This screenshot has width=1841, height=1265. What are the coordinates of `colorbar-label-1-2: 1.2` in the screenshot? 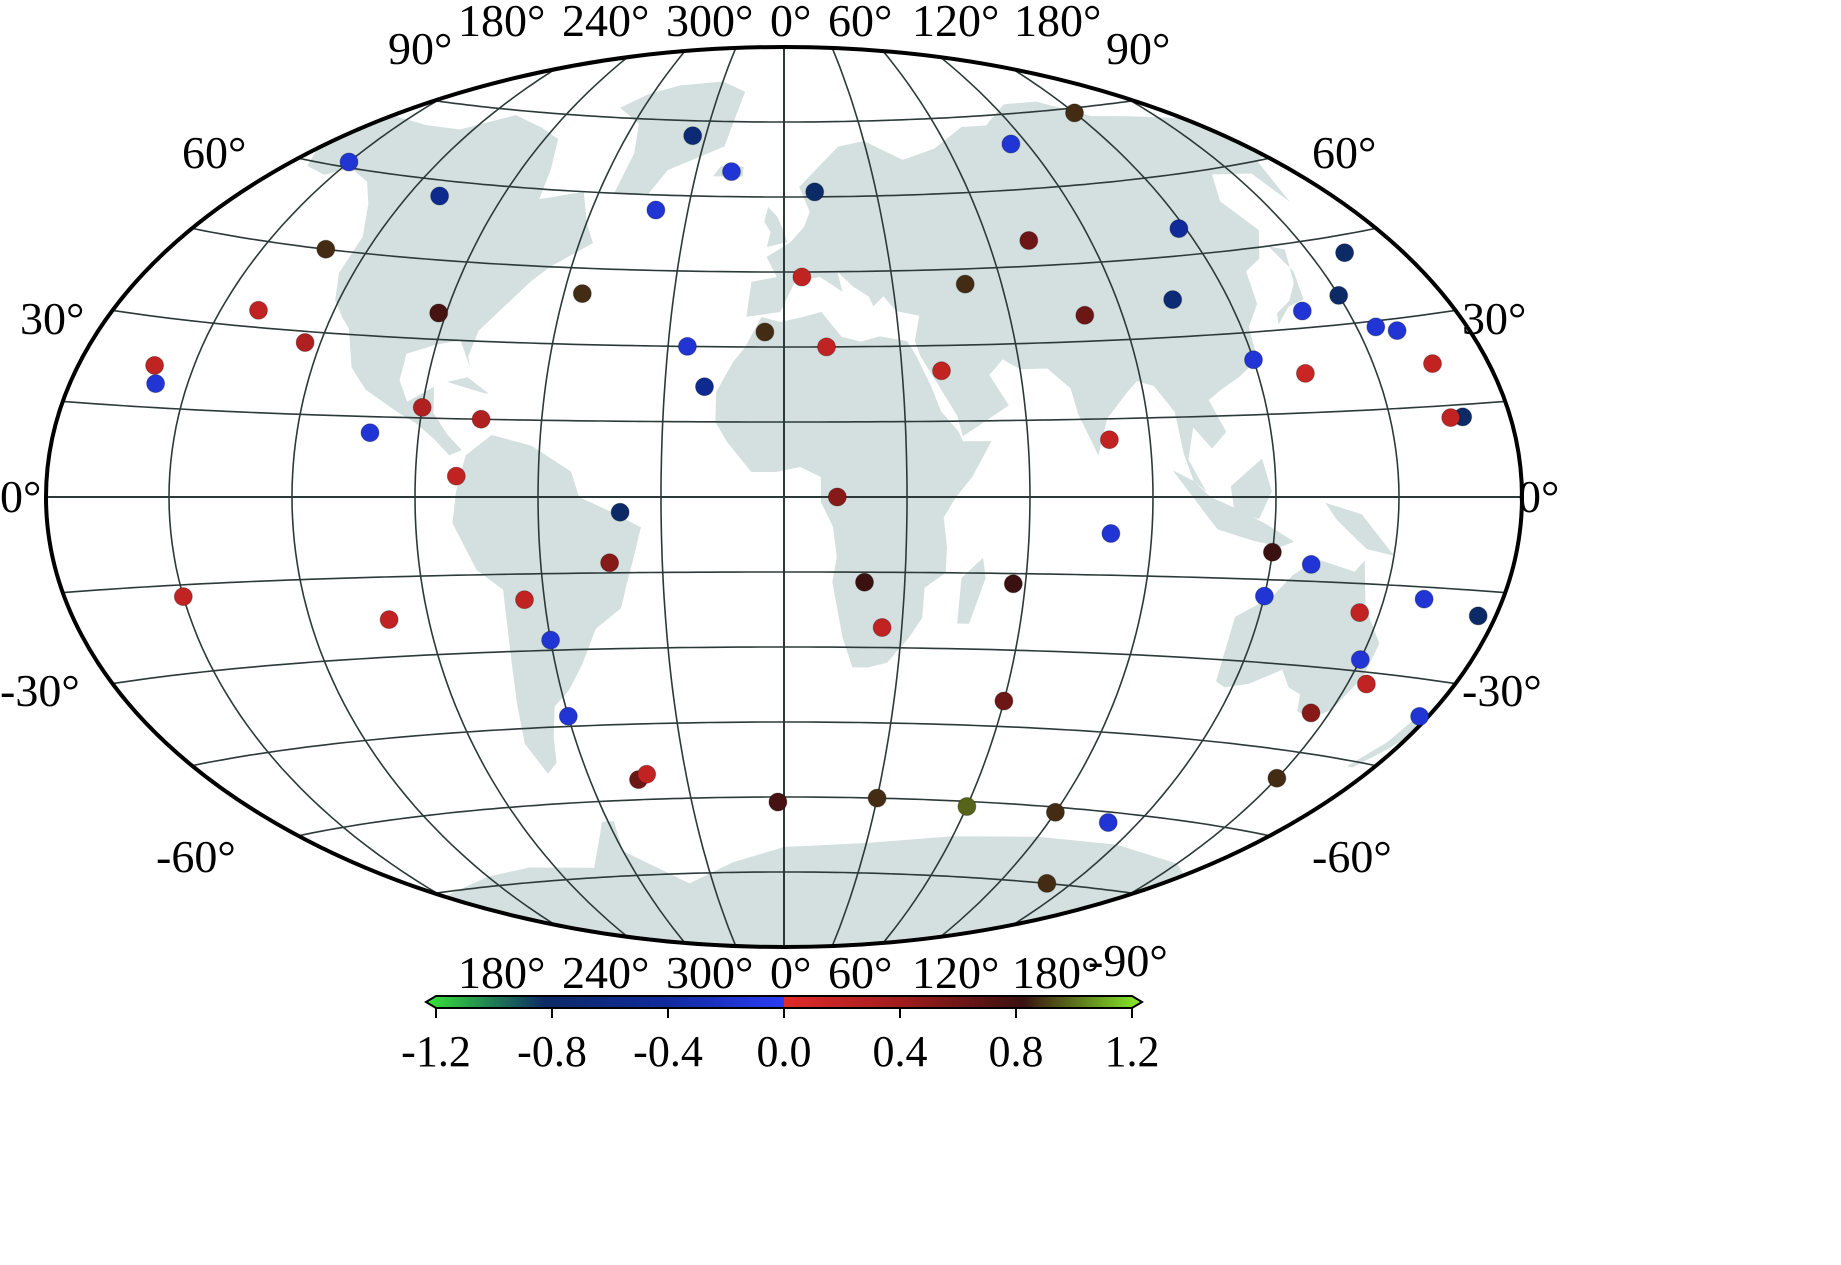 It's located at (1132, 1051).